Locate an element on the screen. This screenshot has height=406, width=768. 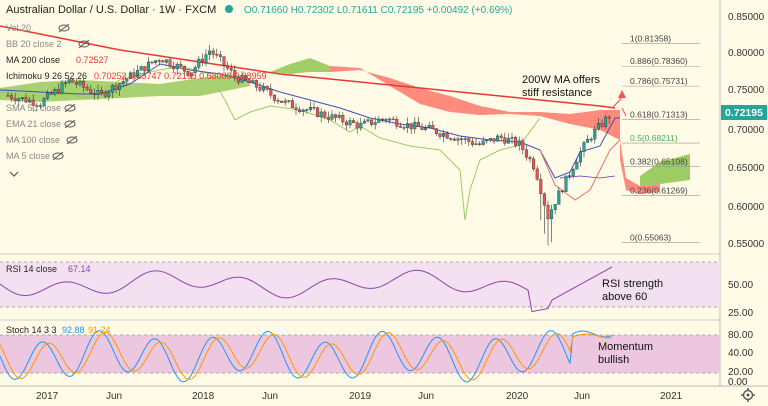
ichimoku-cloud-bullish-forward is located at coordinates (665, 170).